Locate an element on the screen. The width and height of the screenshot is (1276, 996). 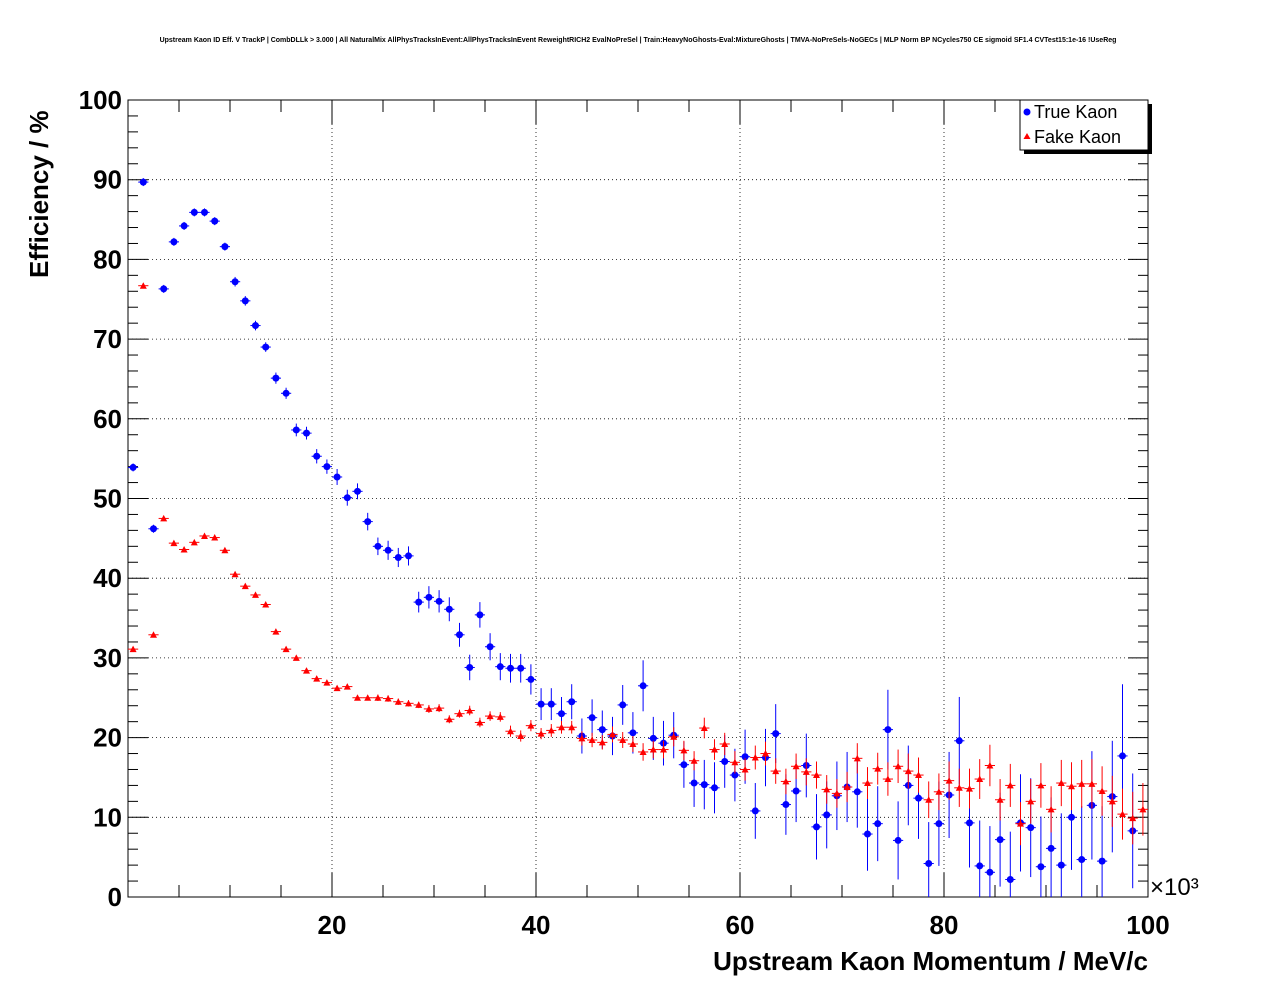
y-tick-labels: 0 10 20 30 40 50 60 70 80 90 100 is located at coordinates (100, 498).